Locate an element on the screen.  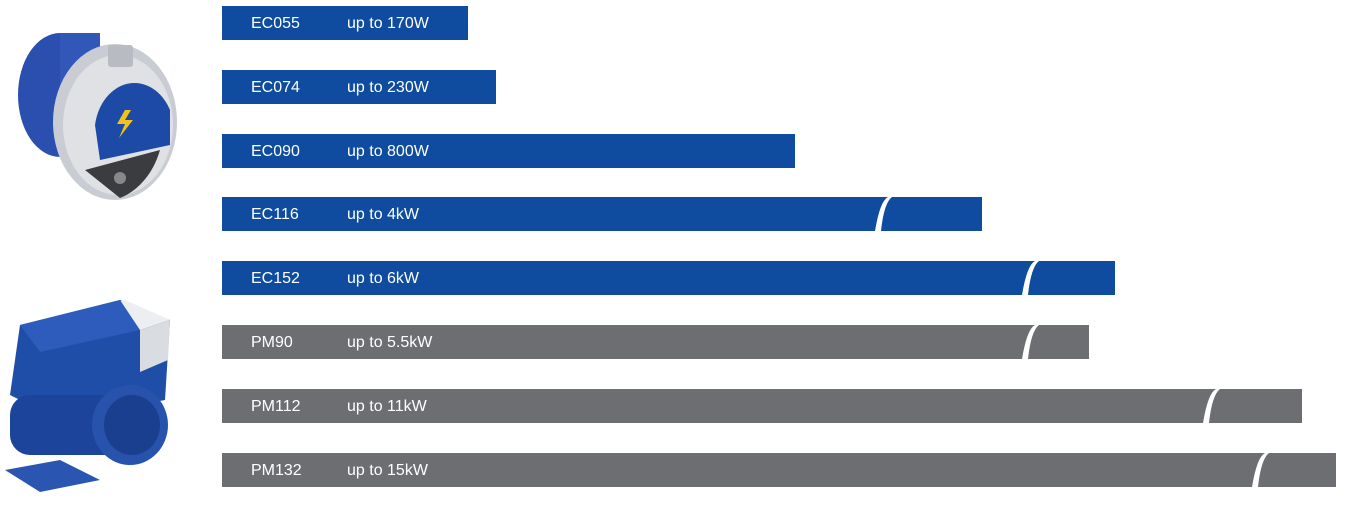
ec-motor-image is located at coordinates (97, 116).